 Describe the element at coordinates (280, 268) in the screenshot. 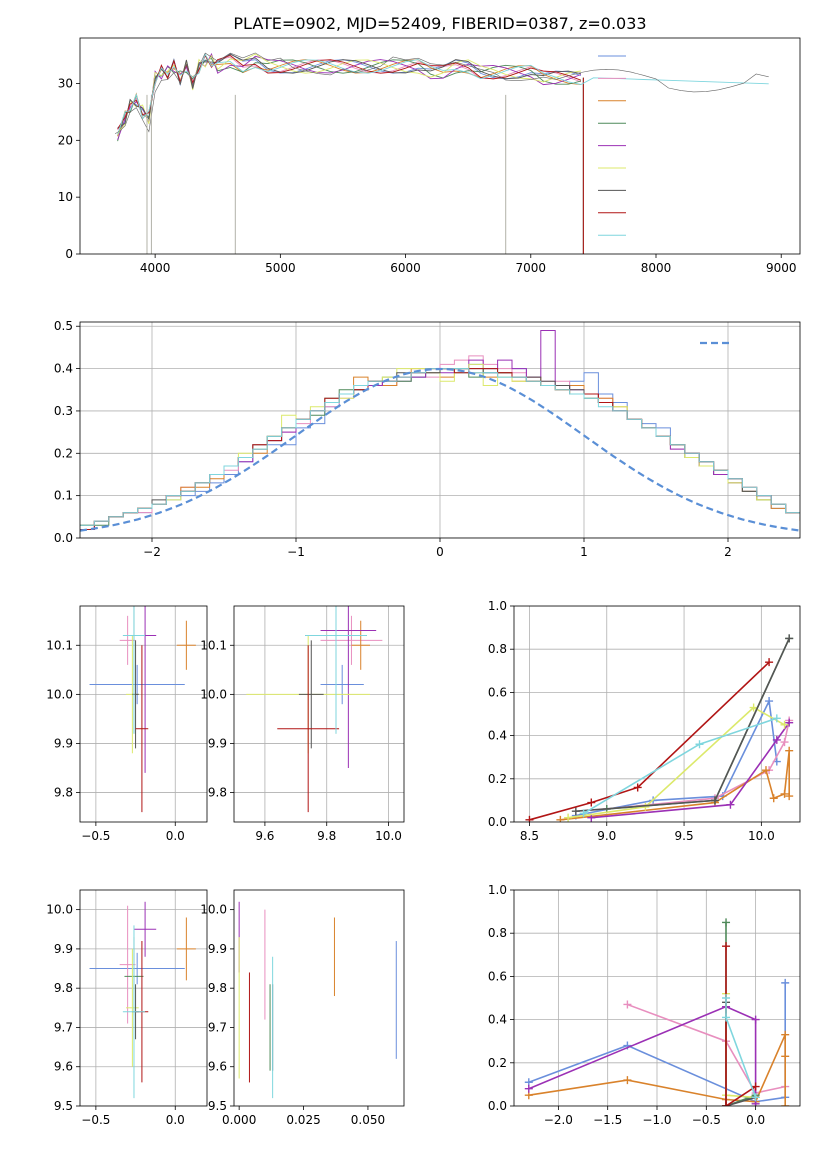

I see `x-tick-label: 5000` at that location.